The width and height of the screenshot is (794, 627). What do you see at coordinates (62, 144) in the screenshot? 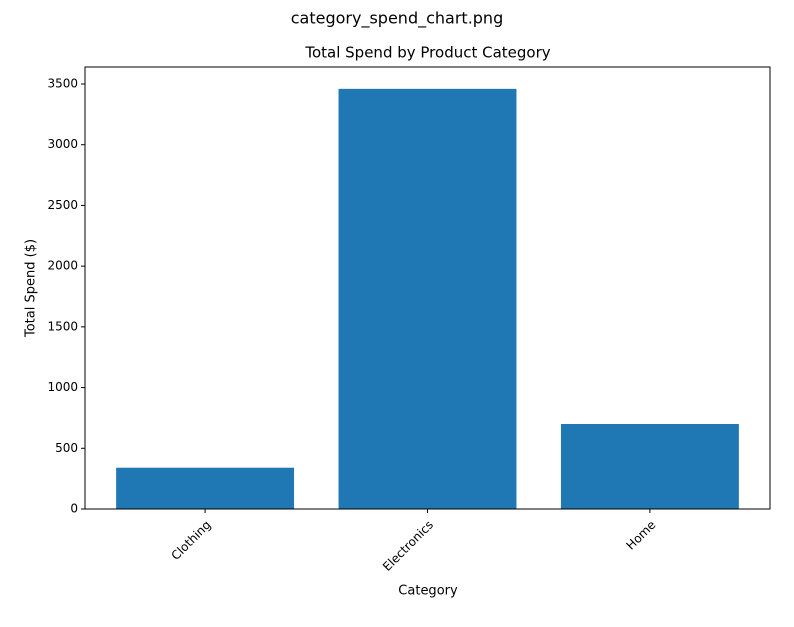
I see `y-tick-label: 3000` at bounding box center [62, 144].